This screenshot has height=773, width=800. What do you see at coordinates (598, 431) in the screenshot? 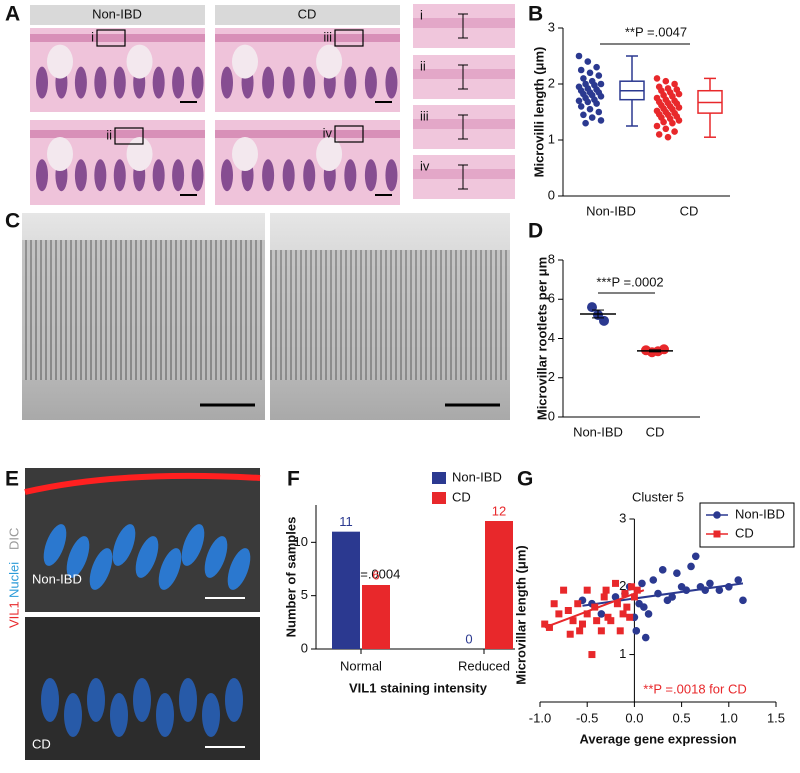
I see `x-tick-label: Non-IBD` at bounding box center [598, 431].